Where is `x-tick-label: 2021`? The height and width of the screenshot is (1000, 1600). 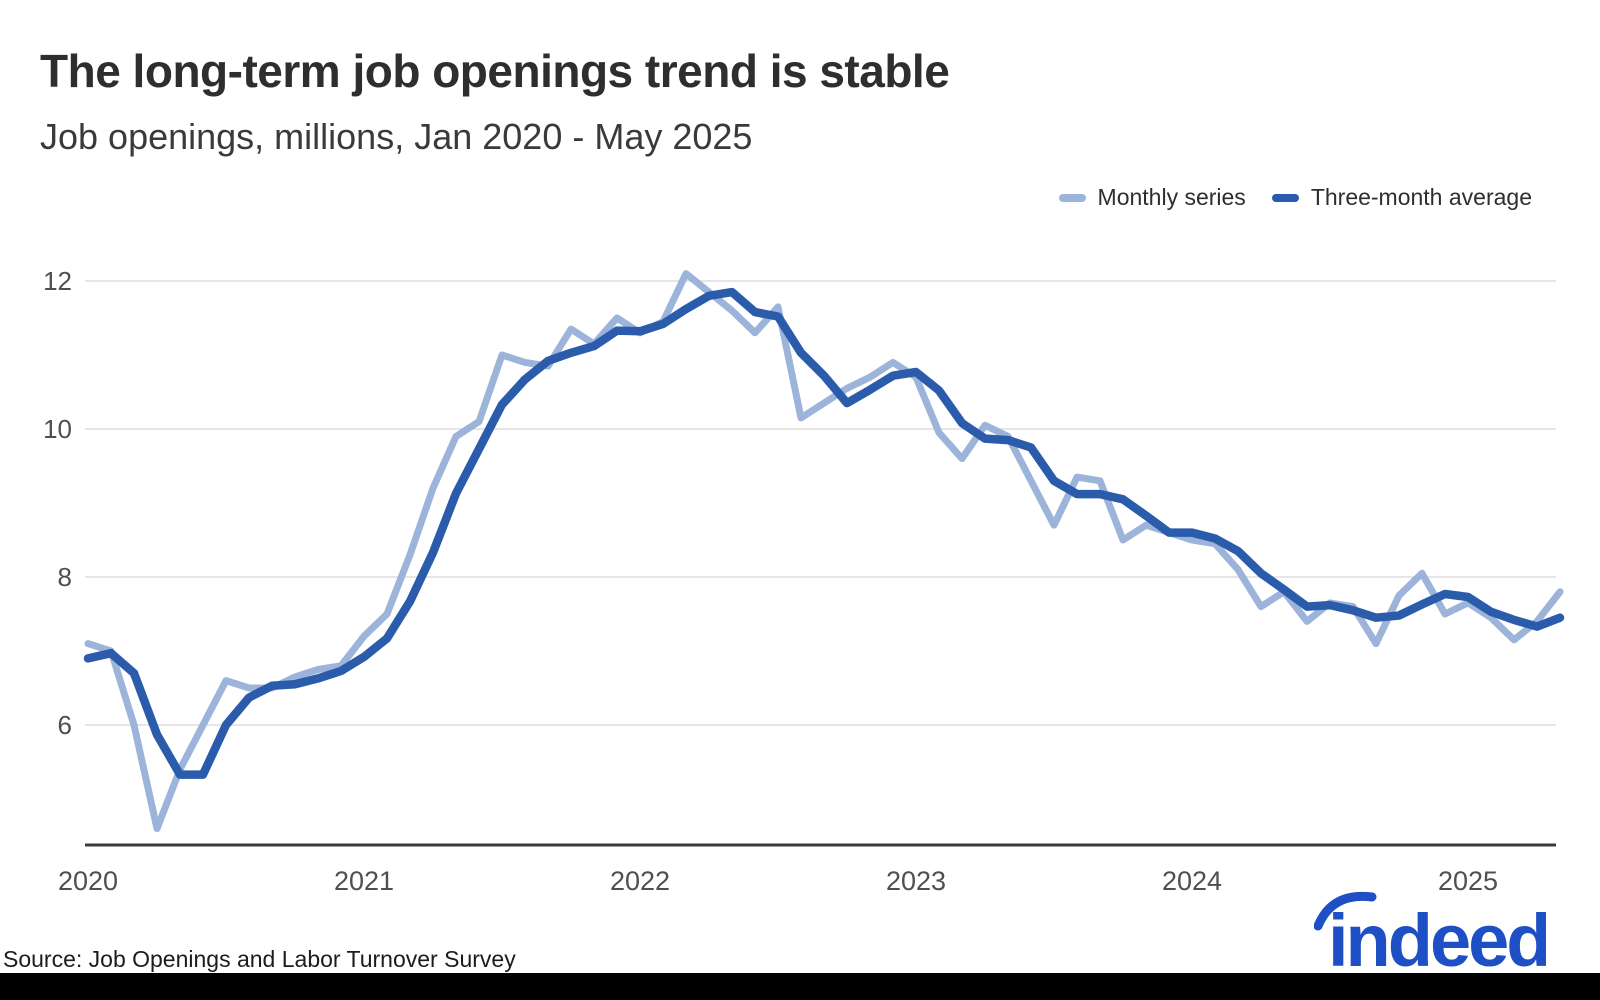
x-tick-label: 2021 is located at coordinates (364, 881).